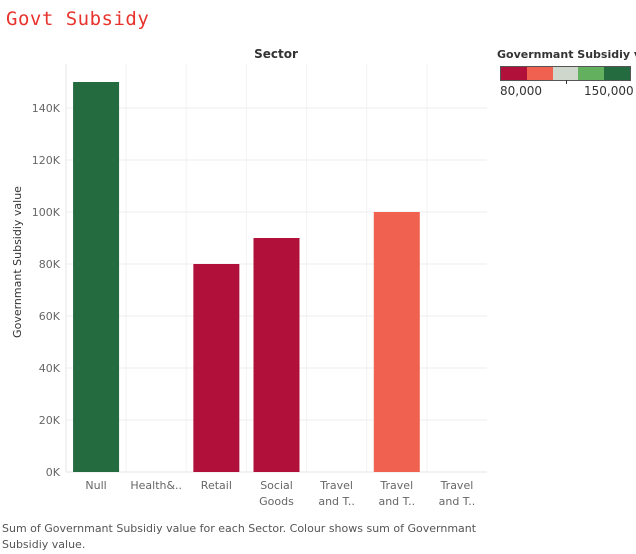  Describe the element at coordinates (46, 160) in the screenshot. I see `y-tick-label: 120K` at that location.